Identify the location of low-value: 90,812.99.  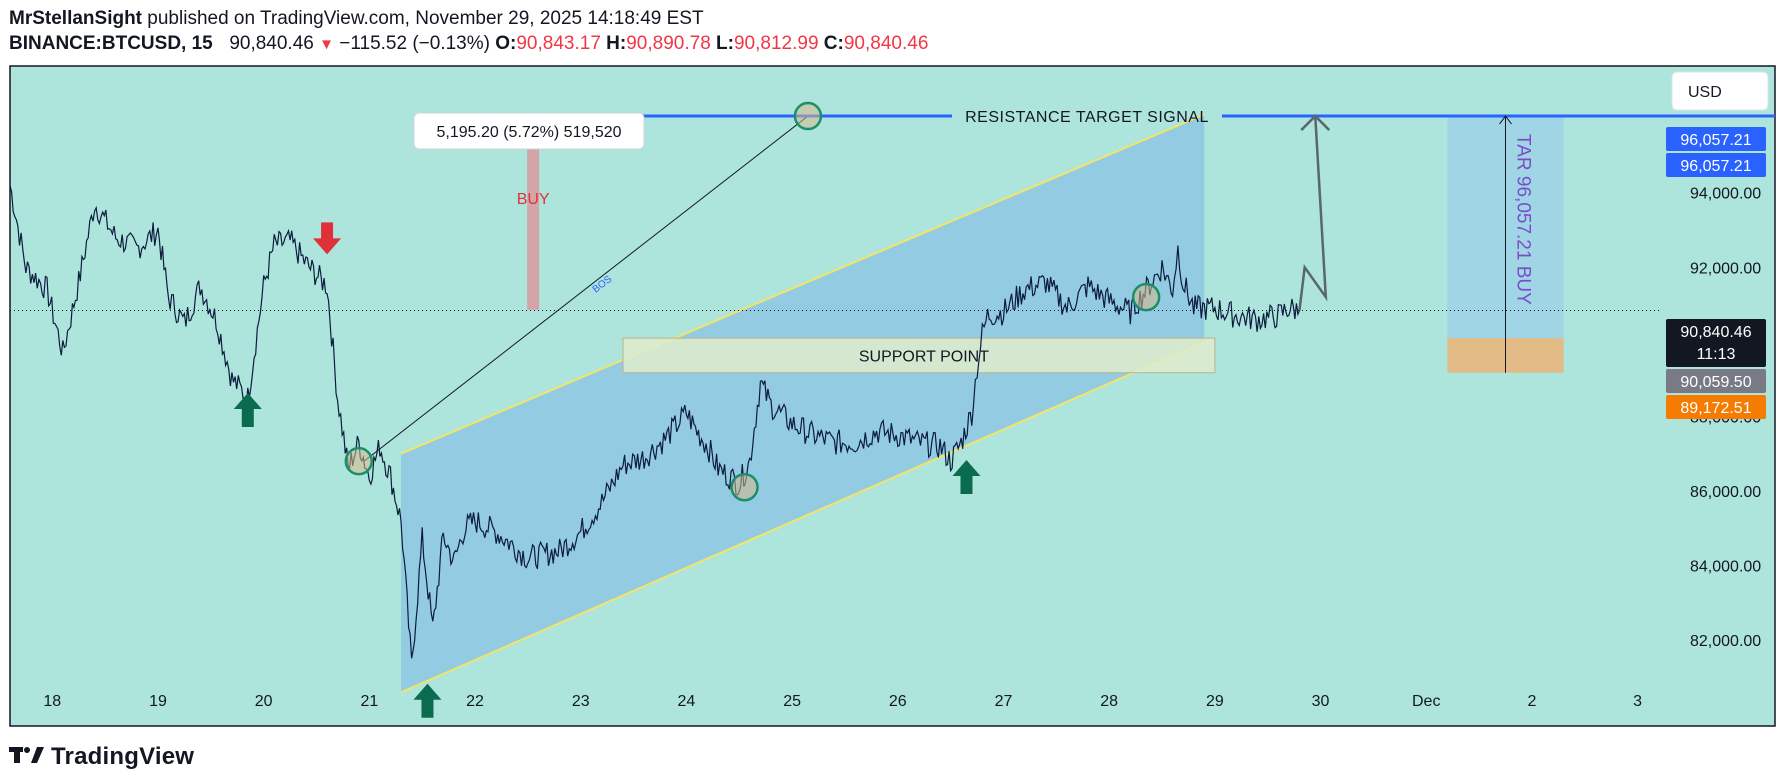
(776, 43).